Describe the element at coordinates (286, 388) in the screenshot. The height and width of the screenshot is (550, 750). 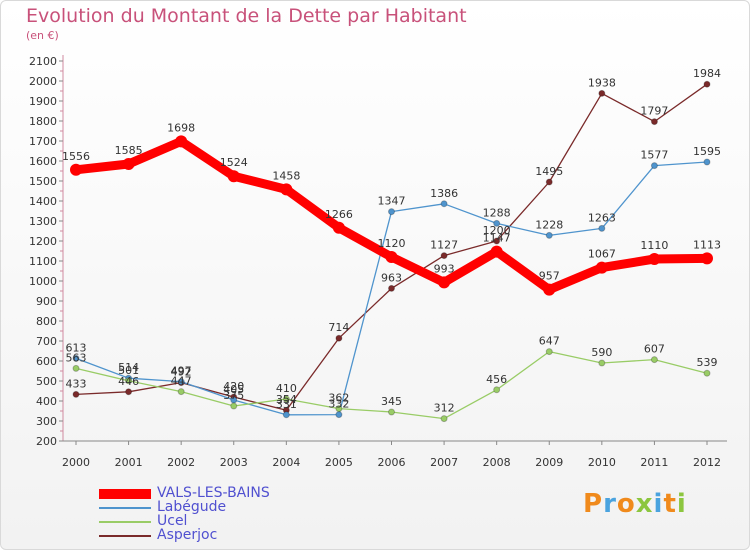
I see `data-label: 410` at that location.